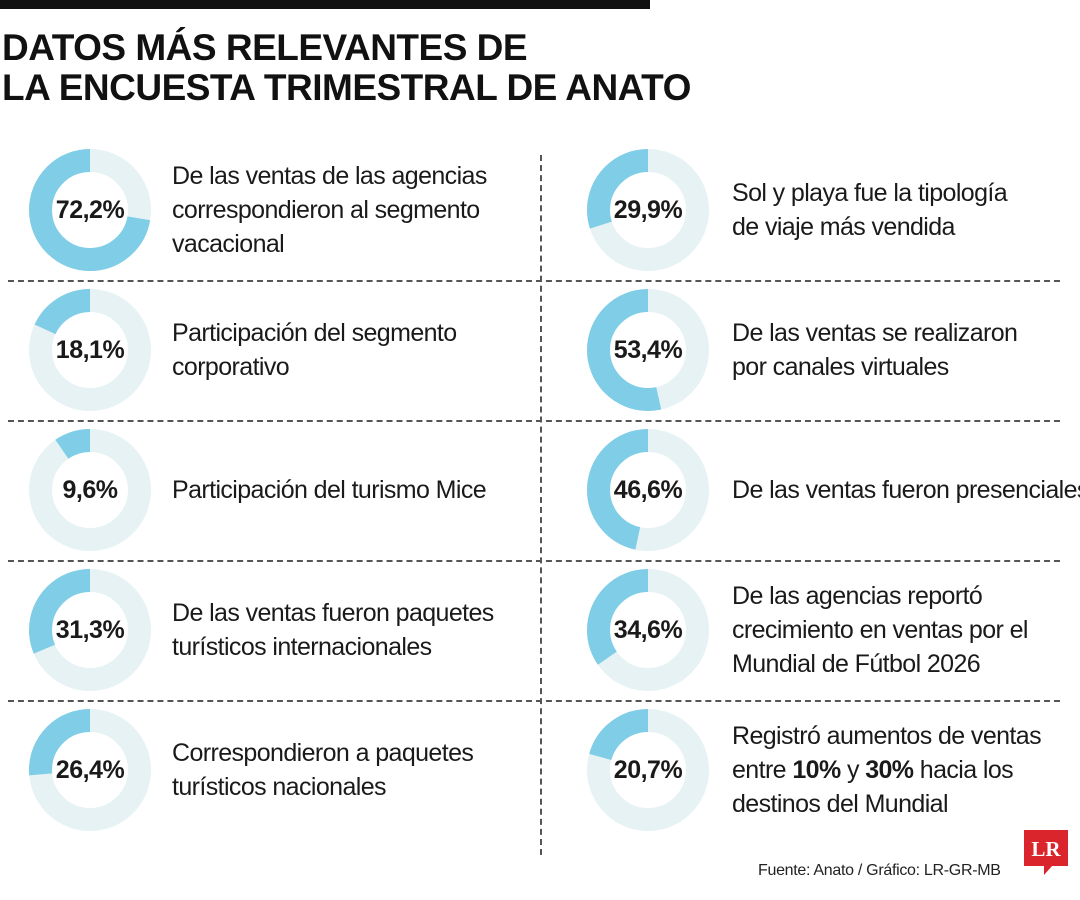 This screenshot has width=1080, height=900. Describe the element at coordinates (231, 367) in the screenshot. I see `description-line: corporativo` at that location.